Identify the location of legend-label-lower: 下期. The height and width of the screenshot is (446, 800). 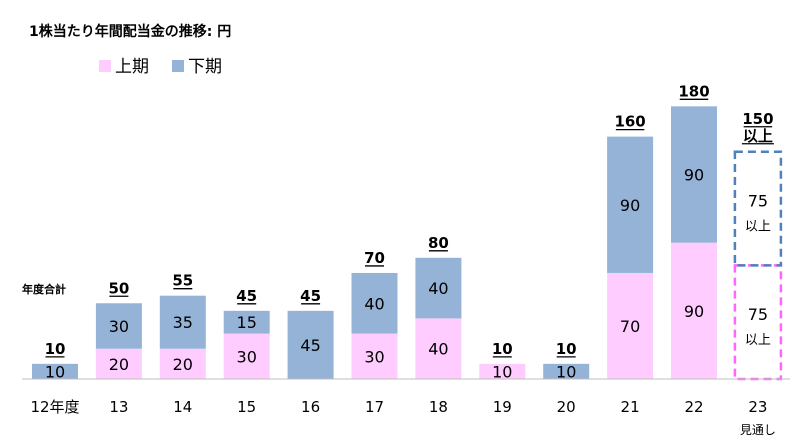
(205, 67).